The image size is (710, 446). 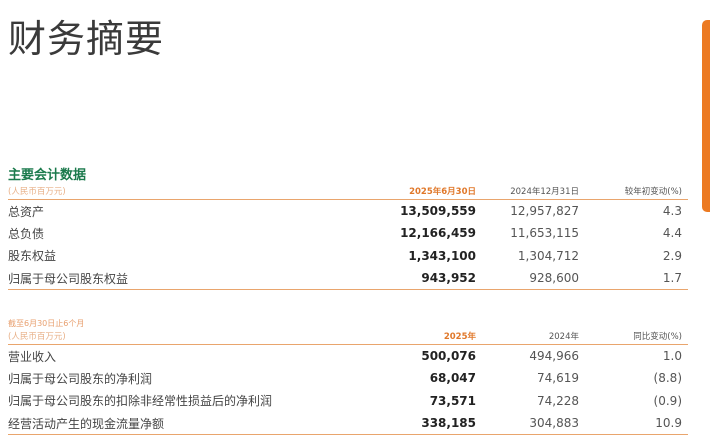 I want to click on section-tab, so click(x=706, y=116).